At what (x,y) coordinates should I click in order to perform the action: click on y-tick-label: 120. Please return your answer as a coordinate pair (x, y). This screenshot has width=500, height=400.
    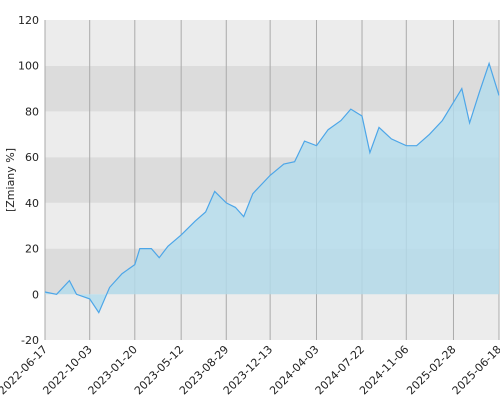
    Looking at the image, I should click on (28, 20).